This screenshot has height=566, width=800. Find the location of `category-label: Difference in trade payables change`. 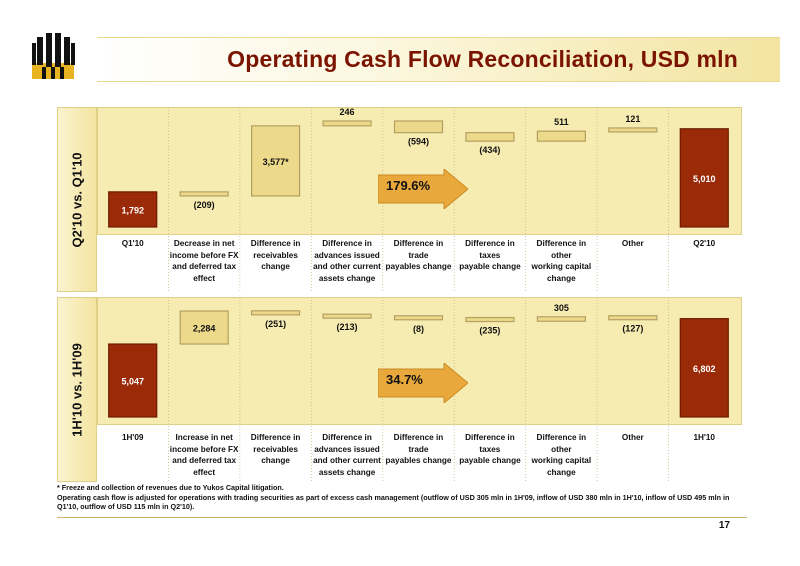

category-label: Difference in trade payables change is located at coordinates (418, 455).